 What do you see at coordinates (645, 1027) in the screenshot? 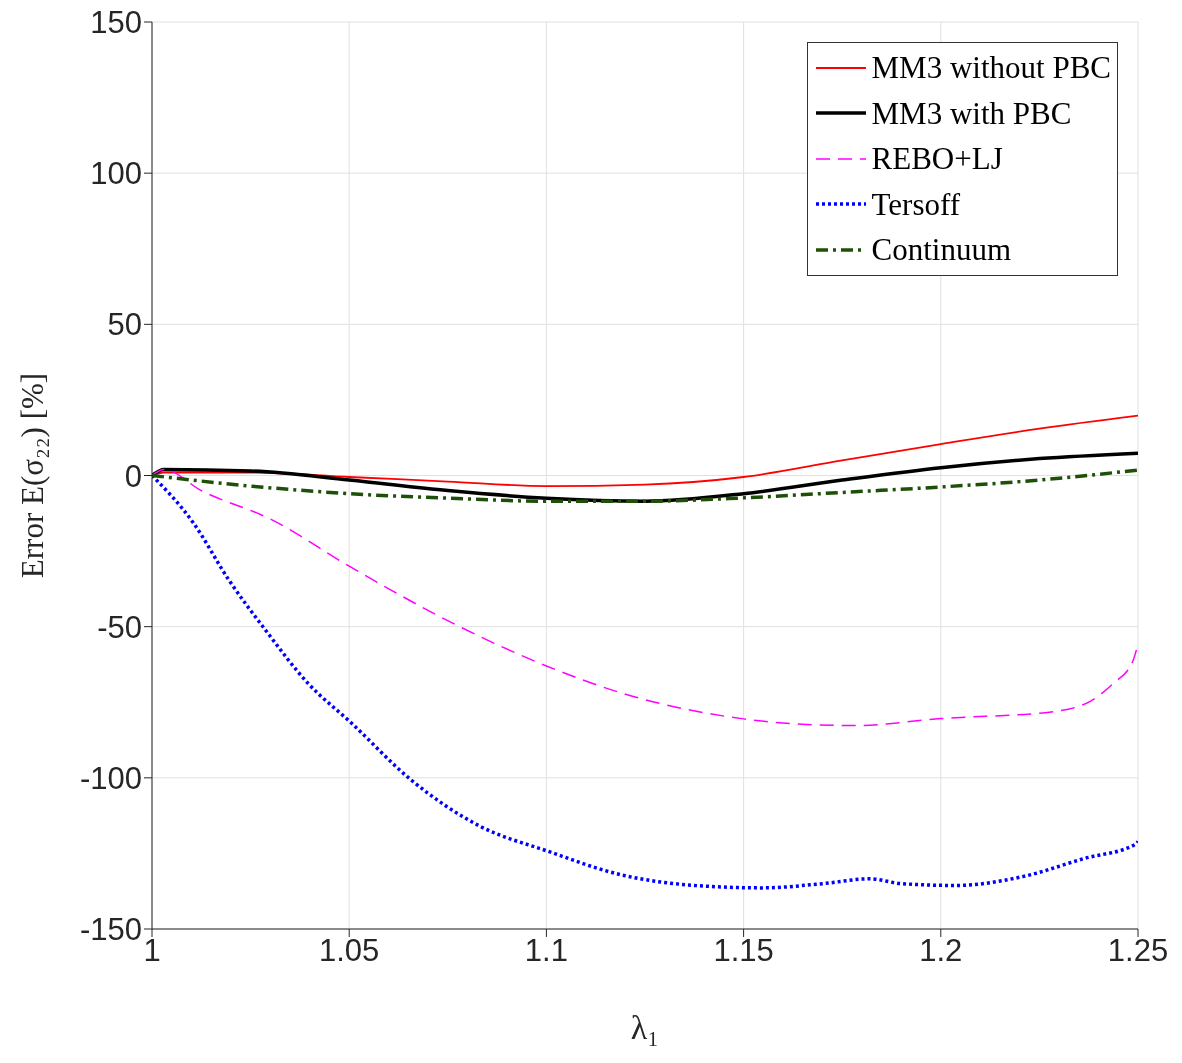
I see `x-axis-title: λ₁` at bounding box center [645, 1027].